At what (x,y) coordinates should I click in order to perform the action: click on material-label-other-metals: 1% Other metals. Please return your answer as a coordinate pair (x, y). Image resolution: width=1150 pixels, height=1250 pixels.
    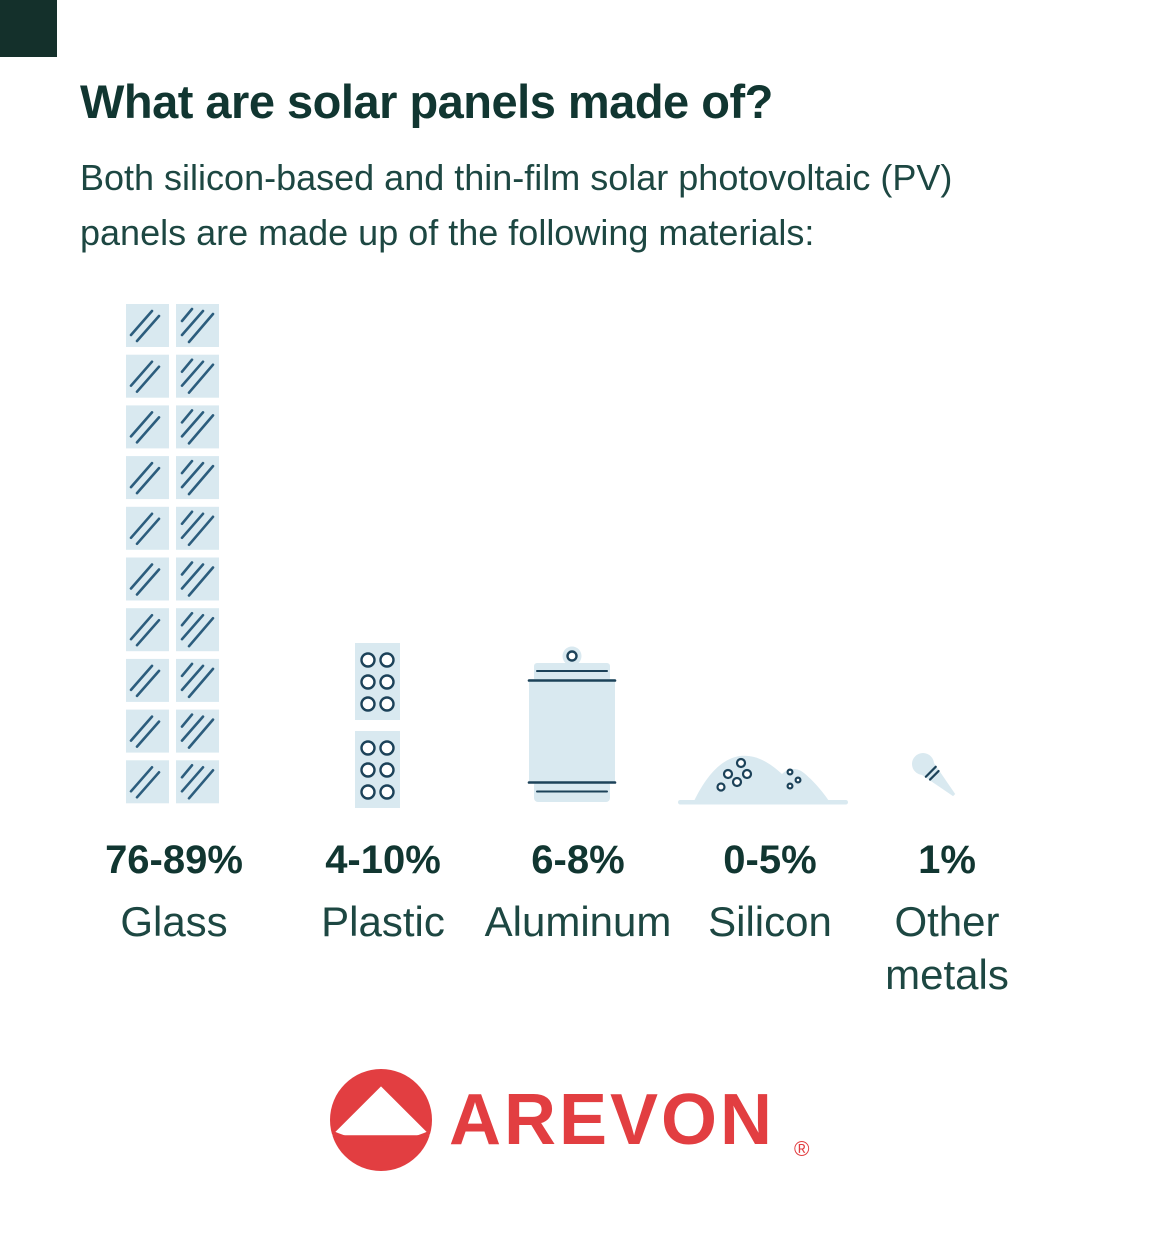
    Looking at the image, I should click on (947, 919).